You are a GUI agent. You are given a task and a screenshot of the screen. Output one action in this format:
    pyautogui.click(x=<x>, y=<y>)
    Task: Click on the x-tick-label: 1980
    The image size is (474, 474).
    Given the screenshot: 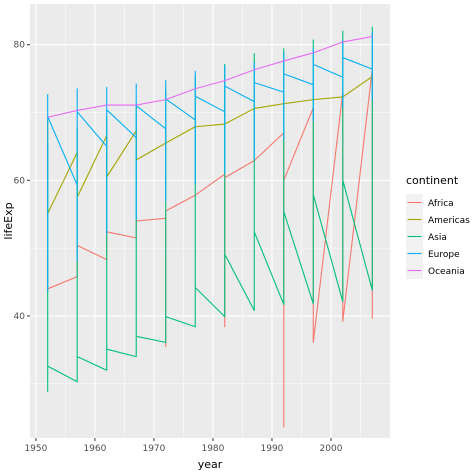 What is the action you would take?
    pyautogui.click(x=212, y=449)
    